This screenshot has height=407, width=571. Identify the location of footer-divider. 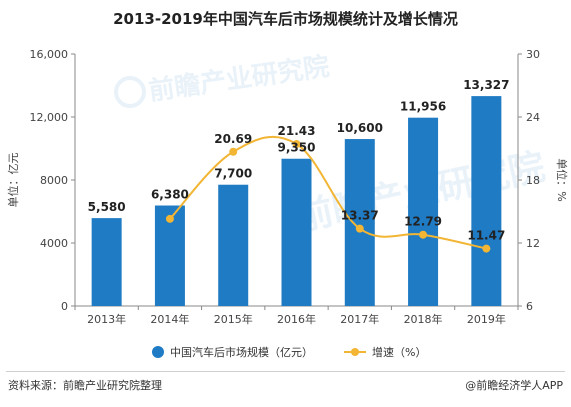
(285, 371).